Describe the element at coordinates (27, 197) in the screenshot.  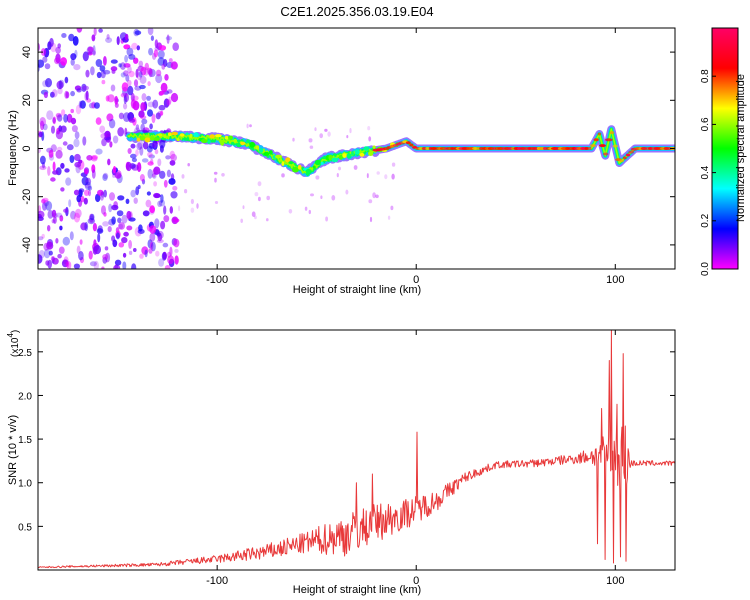
I see `spectrogram-y-tick-label: -20` at that location.